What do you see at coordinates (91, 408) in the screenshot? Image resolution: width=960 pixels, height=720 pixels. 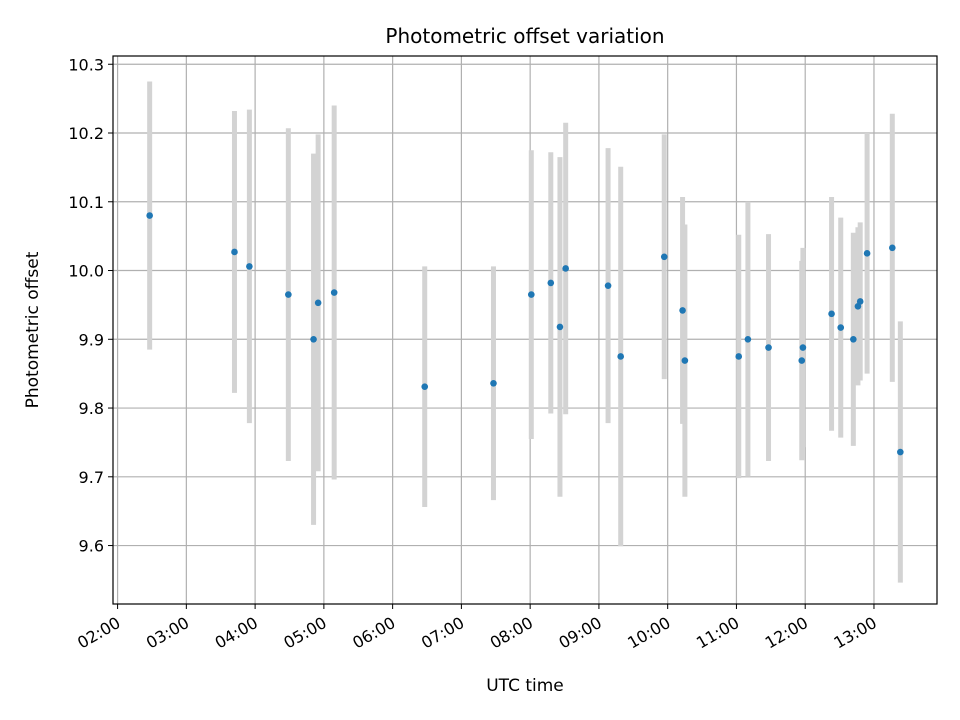 I see `y-tick-label: 9.8` at bounding box center [91, 408].